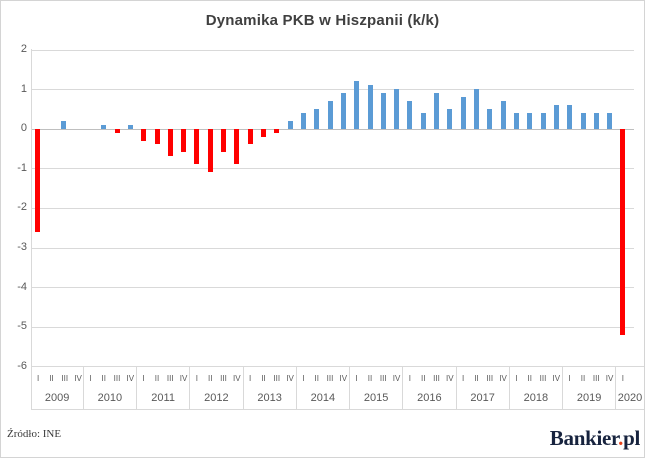 The width and height of the screenshot is (645, 458). I want to click on y-axis-label--5: -5, so click(22, 326).